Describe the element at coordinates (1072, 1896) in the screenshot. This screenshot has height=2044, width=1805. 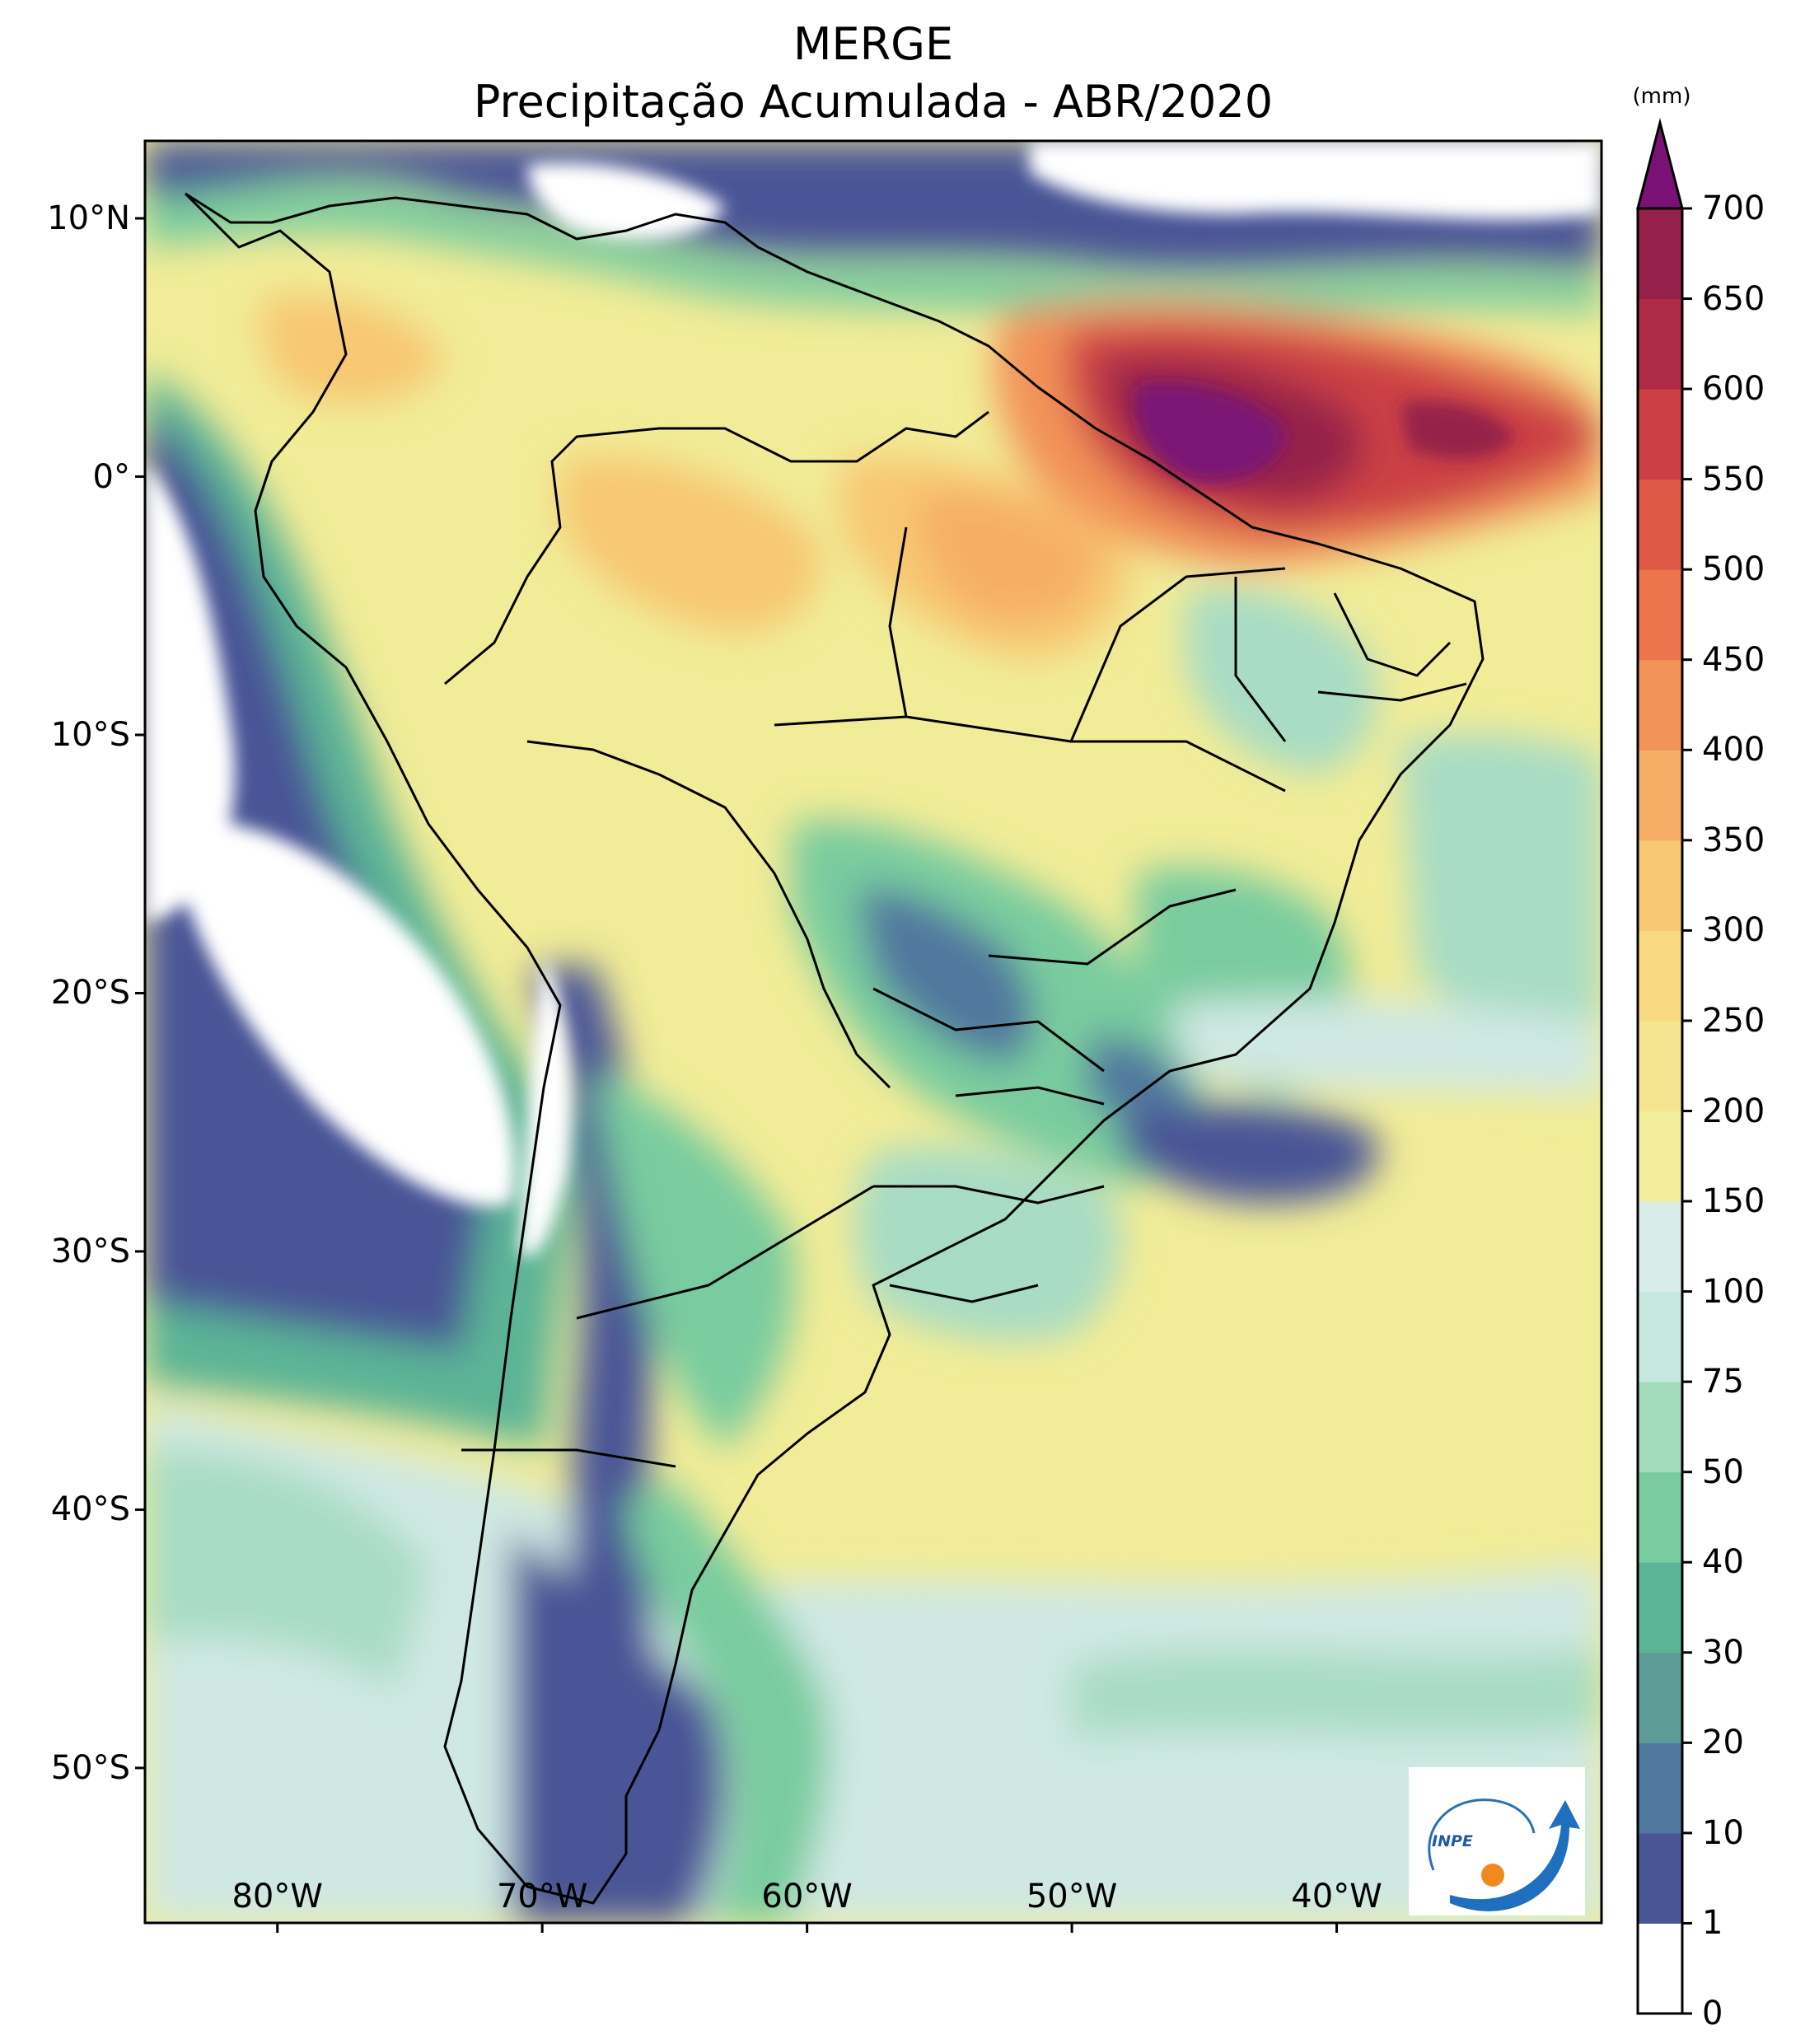
I see `lon-label: 50°W` at that location.